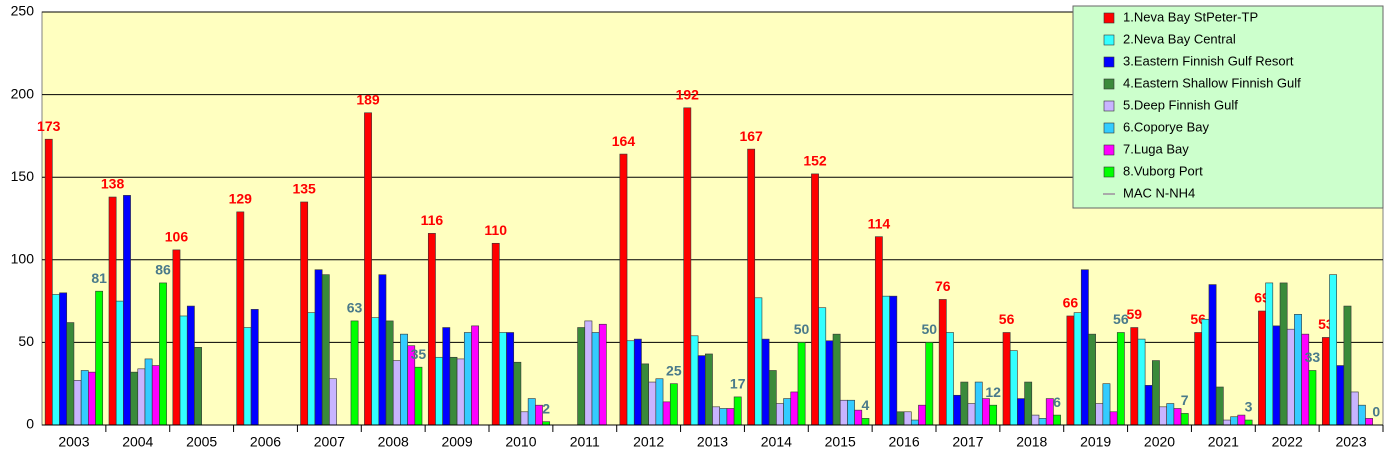 The height and width of the screenshot is (459, 1391). I want to click on data-label: 86, so click(163, 270).